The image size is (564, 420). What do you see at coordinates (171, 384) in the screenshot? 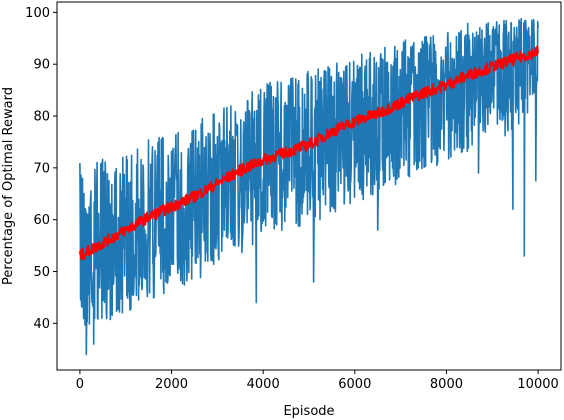
I see `x-tick-label: 2000` at bounding box center [171, 384].